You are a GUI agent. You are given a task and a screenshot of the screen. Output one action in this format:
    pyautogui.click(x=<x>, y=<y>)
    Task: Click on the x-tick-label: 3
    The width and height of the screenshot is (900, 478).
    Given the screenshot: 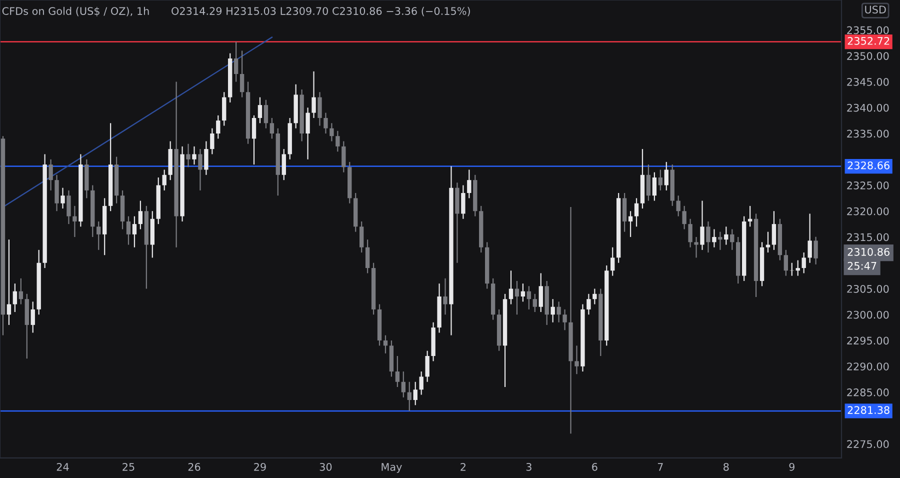 What is the action you would take?
    pyautogui.click(x=529, y=466)
    